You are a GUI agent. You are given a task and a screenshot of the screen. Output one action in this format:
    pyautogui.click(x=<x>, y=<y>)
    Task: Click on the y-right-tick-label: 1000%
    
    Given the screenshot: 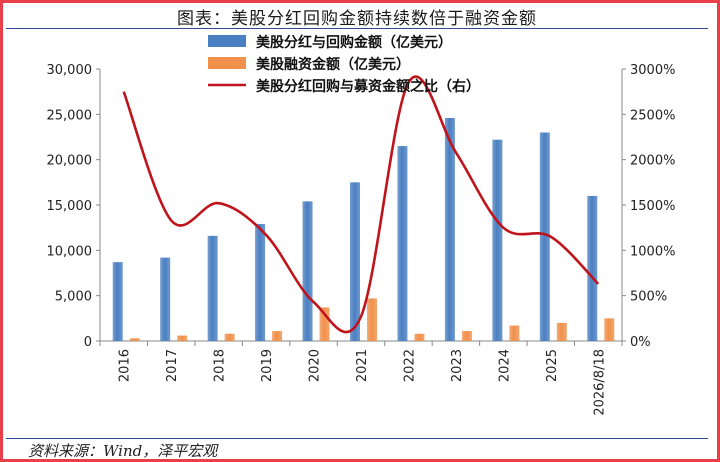 What is the action you would take?
    pyautogui.click(x=652, y=251)
    